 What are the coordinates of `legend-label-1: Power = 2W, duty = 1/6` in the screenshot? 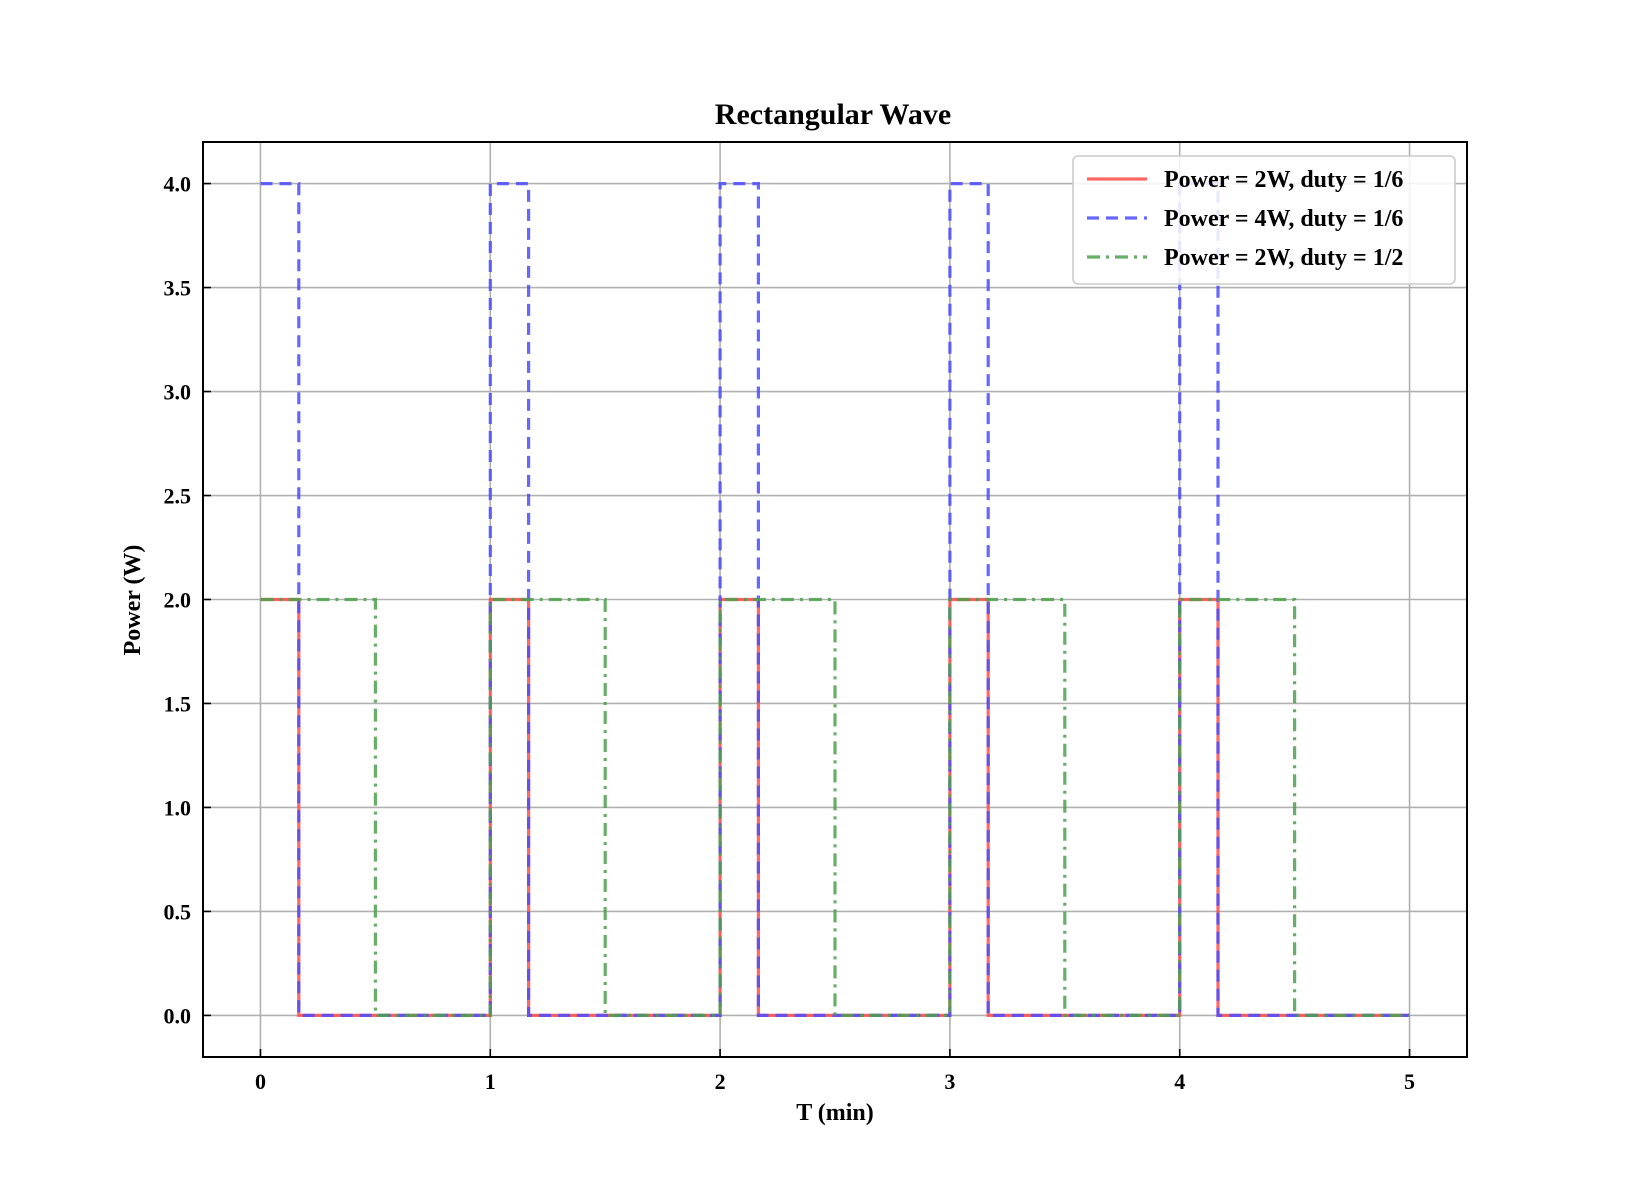 It's located at (1283, 180).